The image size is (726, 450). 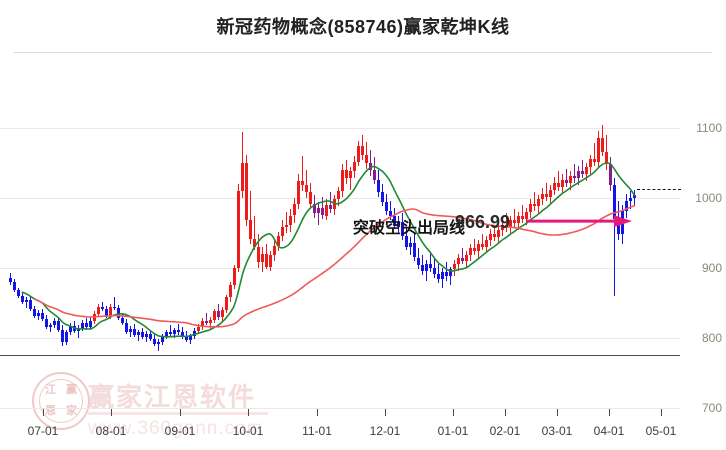 I want to click on title-divider, so click(x=363, y=52).